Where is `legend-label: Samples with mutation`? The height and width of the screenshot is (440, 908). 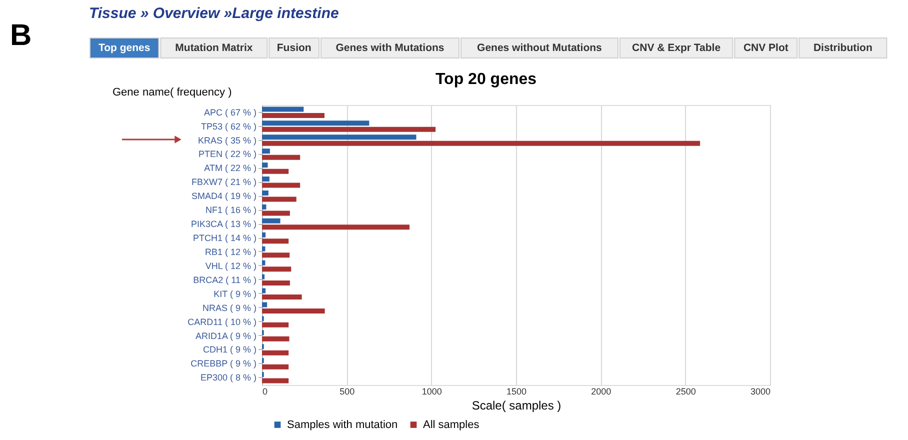 legend-label: Samples with mutation is located at coordinates (342, 424).